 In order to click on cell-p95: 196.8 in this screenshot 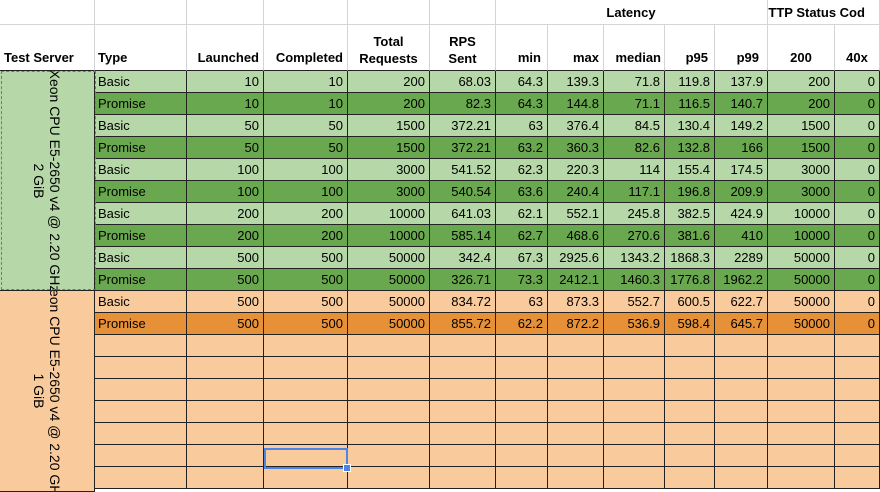, I will do `click(690, 192)`.